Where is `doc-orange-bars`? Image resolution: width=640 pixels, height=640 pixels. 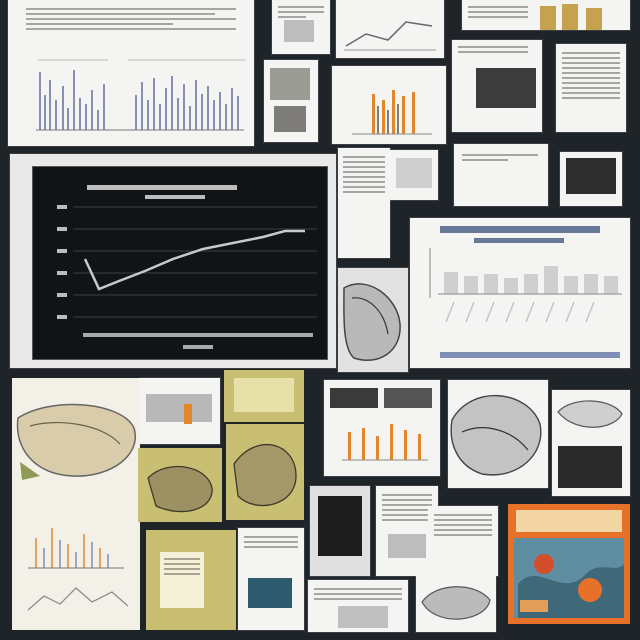
doc-orange-bars is located at coordinates (389, 105).